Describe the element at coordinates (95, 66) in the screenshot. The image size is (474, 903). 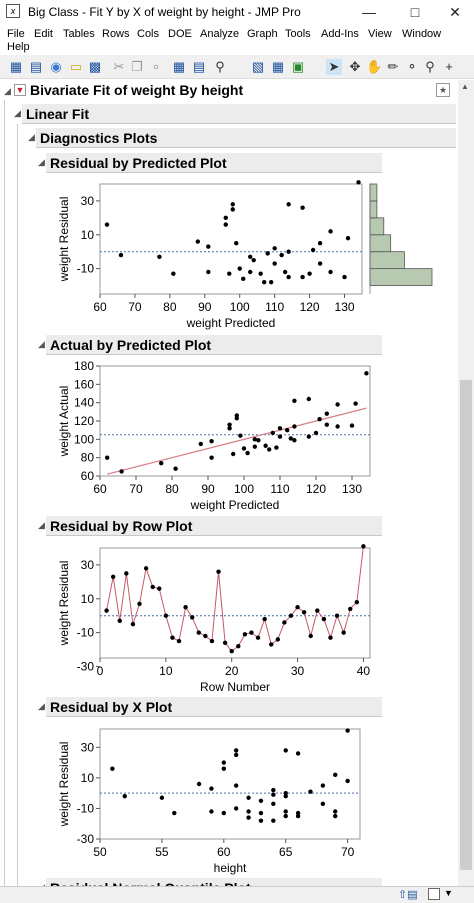
I see `save-icon: ▩` at that location.